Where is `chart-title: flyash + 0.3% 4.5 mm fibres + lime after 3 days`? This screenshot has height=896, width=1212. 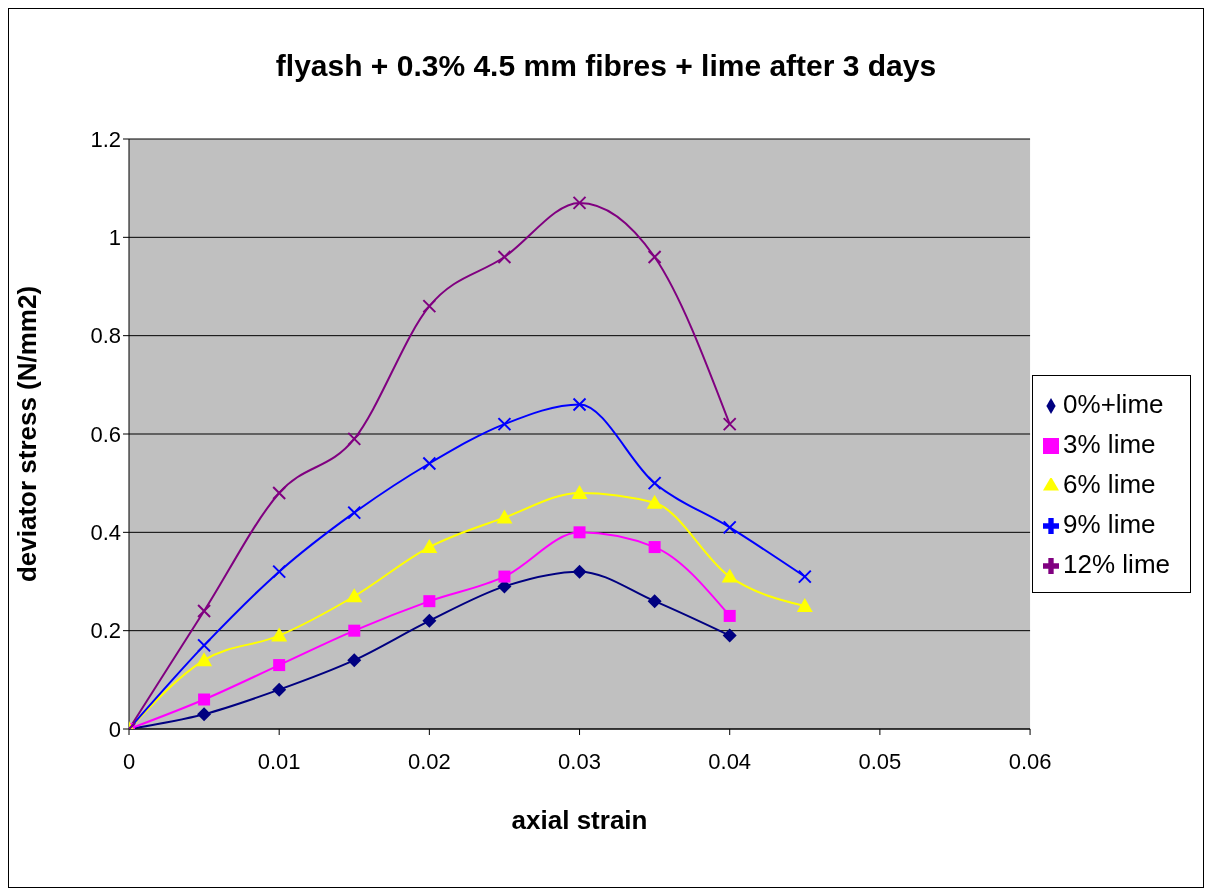 chart-title: flyash + 0.3% 4.5 mm fibres + lime after 3 days is located at coordinates (606, 66).